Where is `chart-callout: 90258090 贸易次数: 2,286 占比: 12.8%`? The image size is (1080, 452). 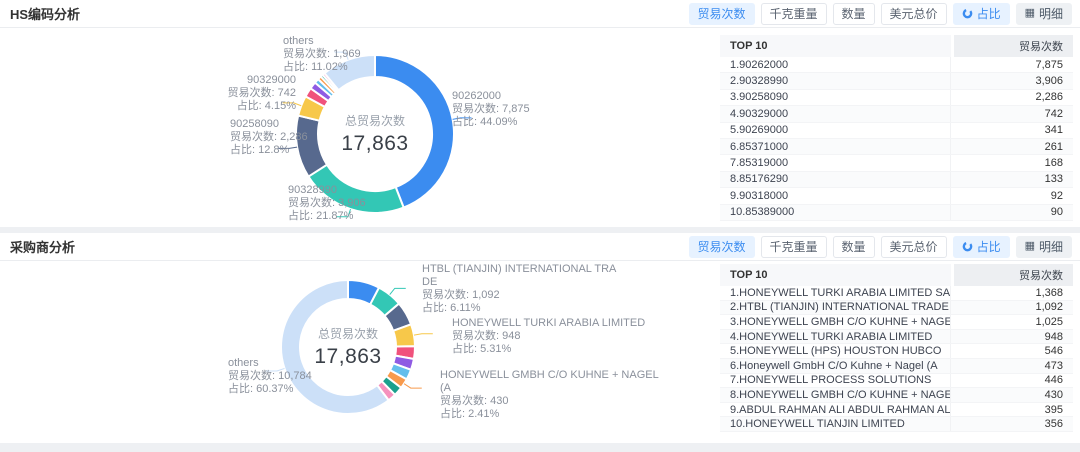 chart-callout: 90258090 贸易次数: 2,286 占比: 12.8% is located at coordinates (269, 137).